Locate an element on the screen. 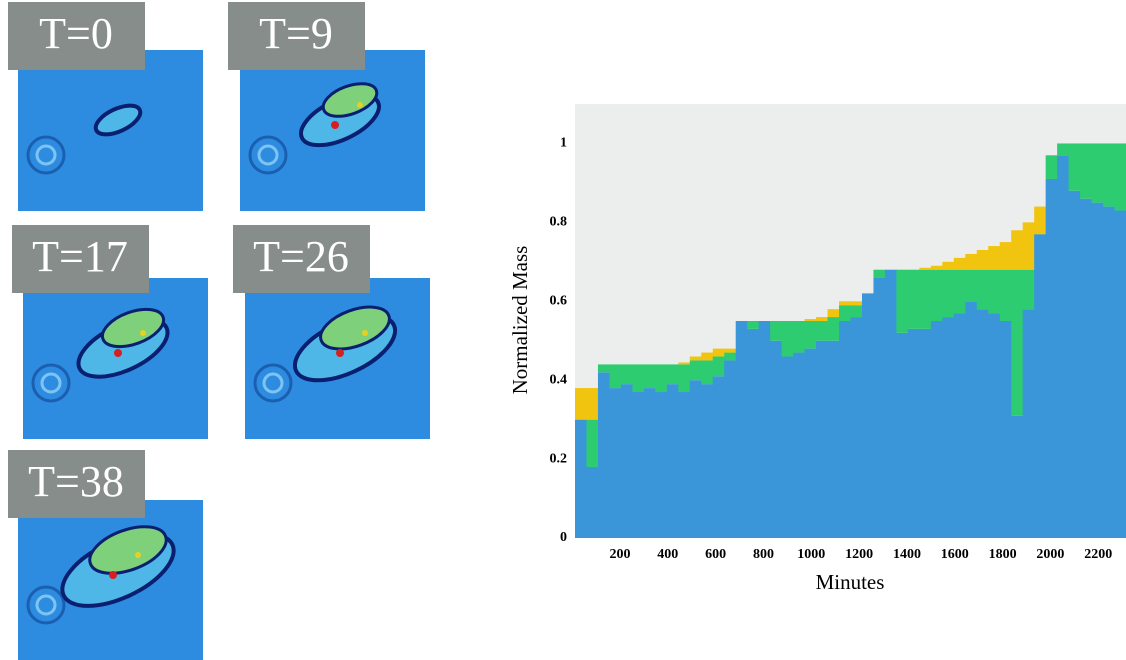 The width and height of the screenshot is (1126, 660). panel-label: T=9 is located at coordinates (296, 33).